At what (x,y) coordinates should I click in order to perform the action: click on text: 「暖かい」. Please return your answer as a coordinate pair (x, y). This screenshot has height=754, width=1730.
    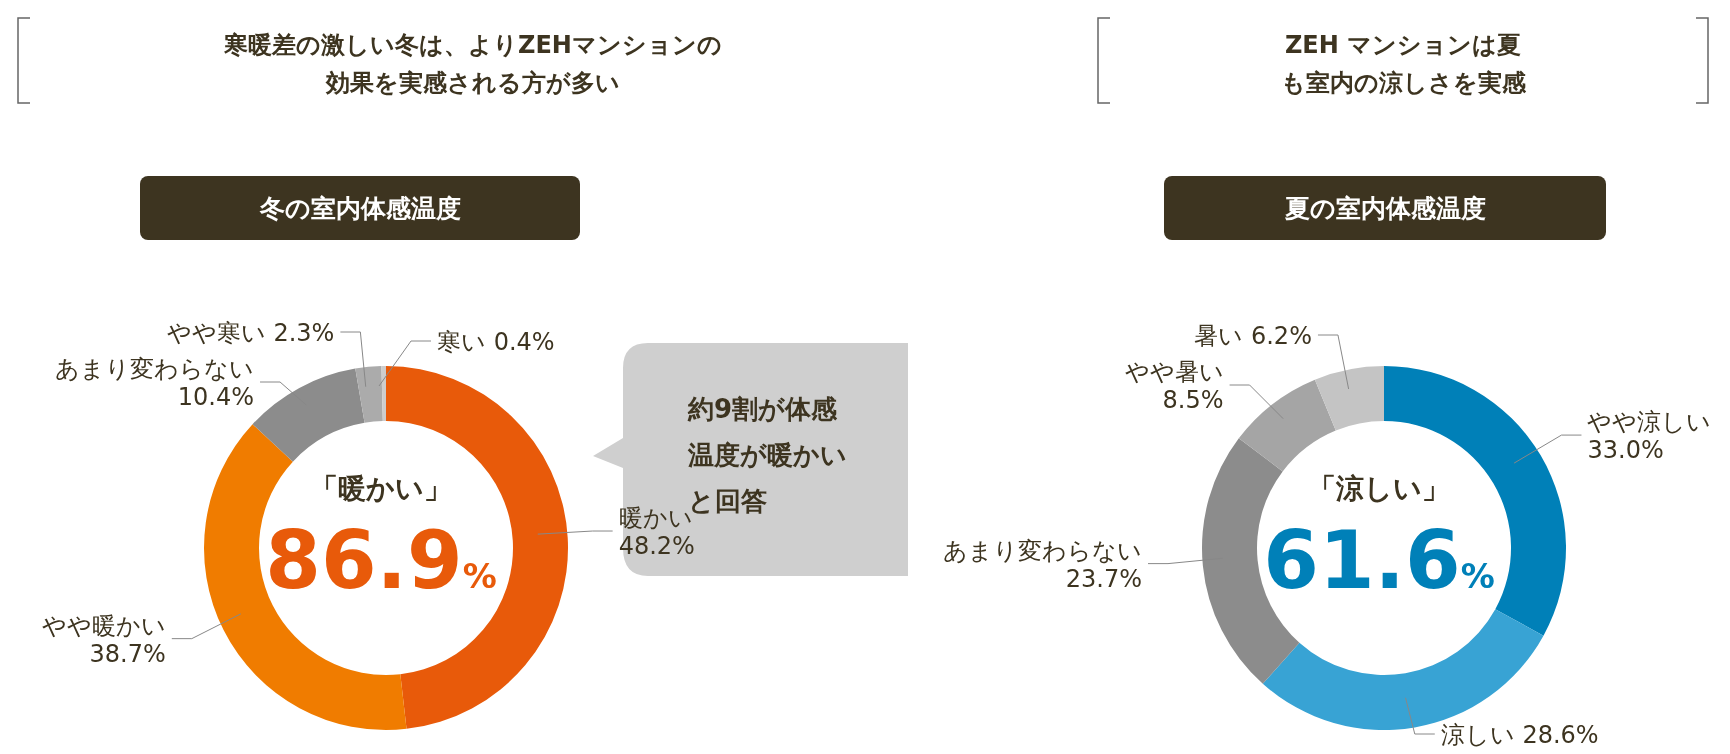
    Looking at the image, I should click on (381, 488).